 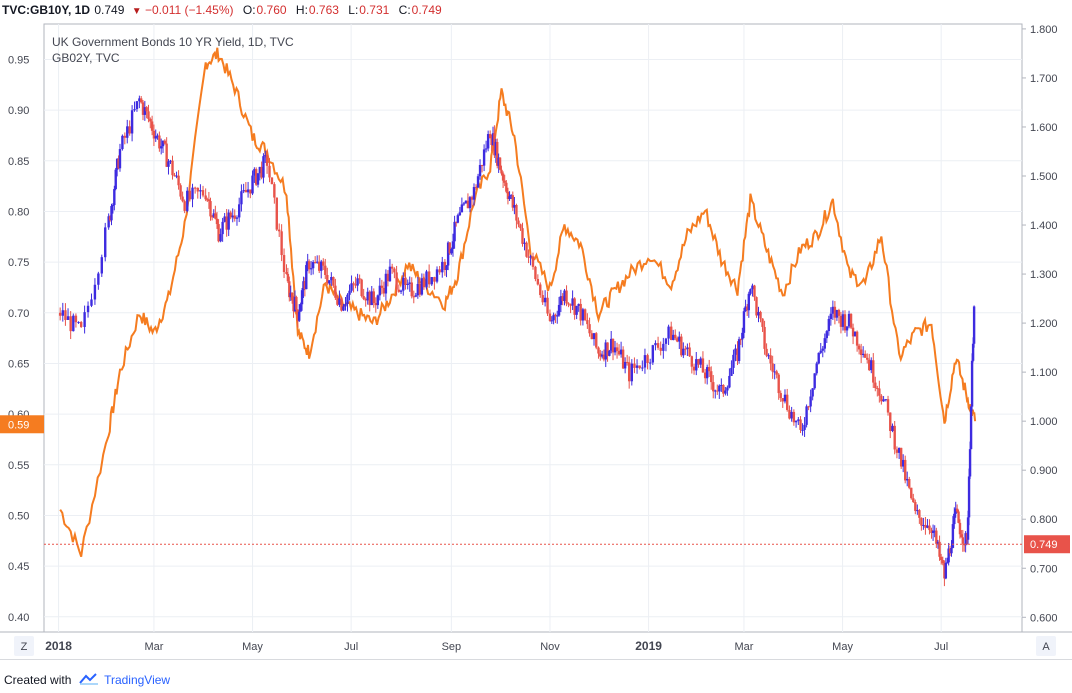 What do you see at coordinates (1044, 373) in the screenshot?
I see `right-tick-label: 1.100` at bounding box center [1044, 373].